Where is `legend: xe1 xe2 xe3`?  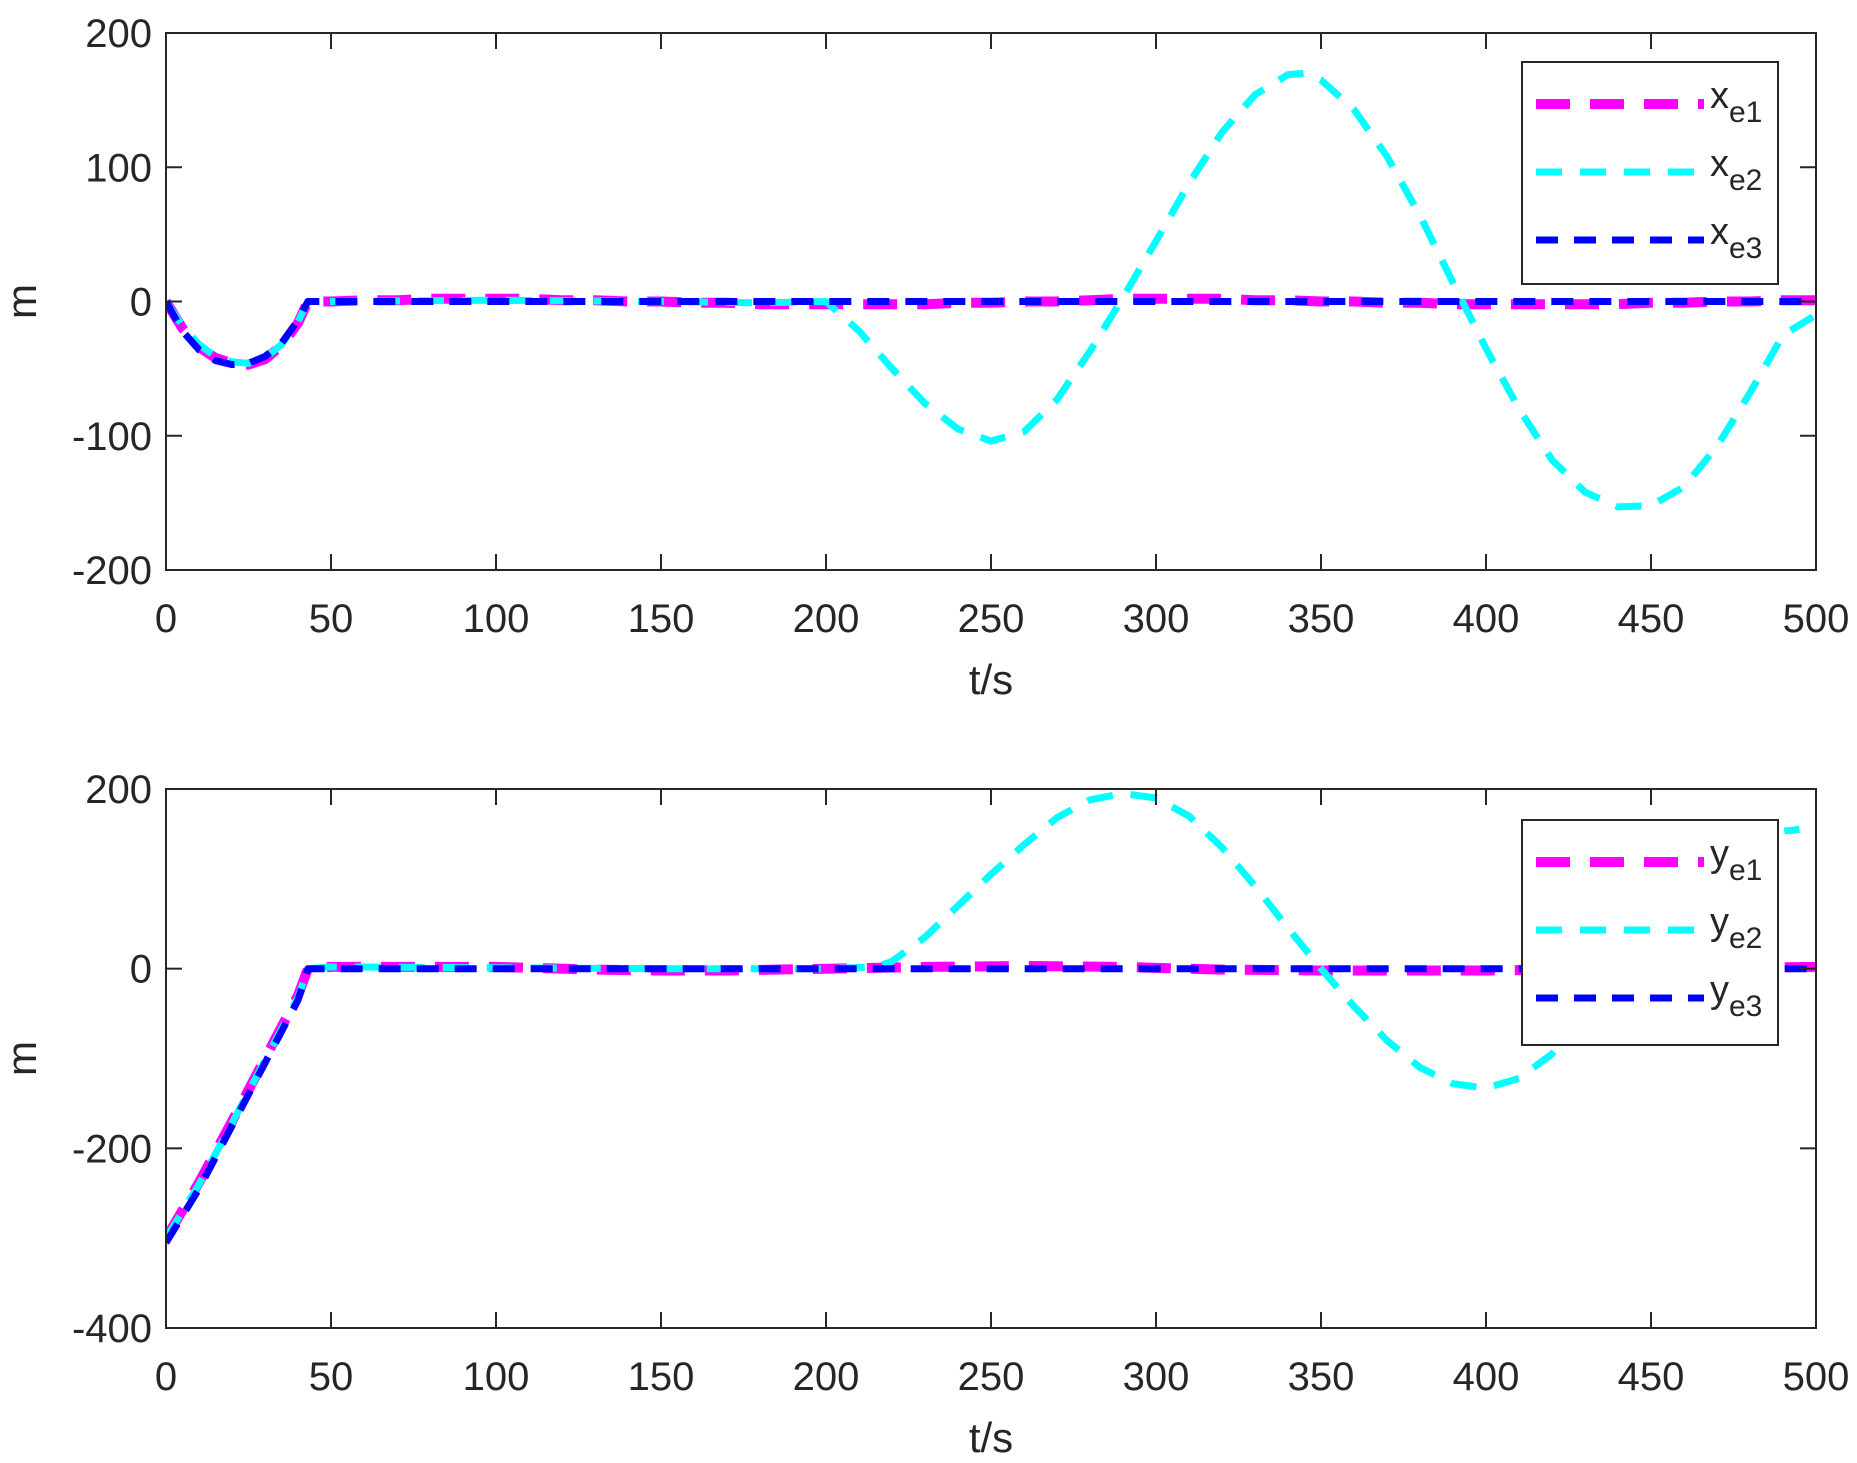
legend: xe1 xe2 xe3 is located at coordinates (1650, 173).